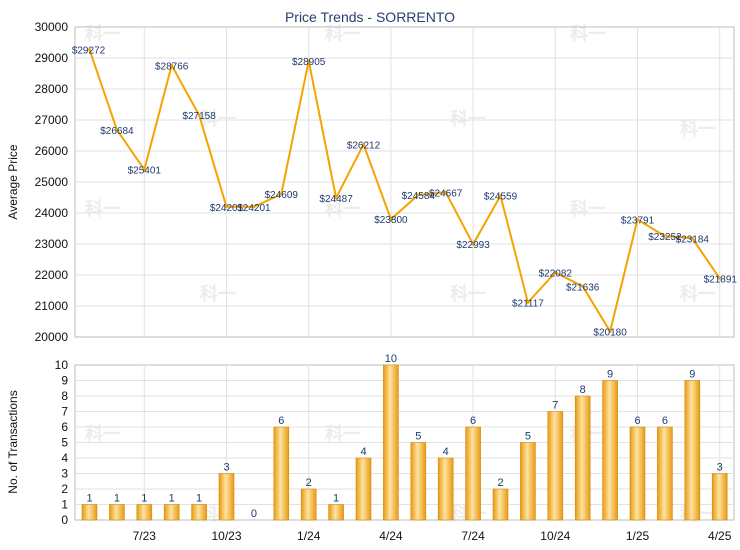 Image resolution: width=740 pixels, height=550 pixels. I want to click on transactions-y-tick-label: 7, so click(64, 412).